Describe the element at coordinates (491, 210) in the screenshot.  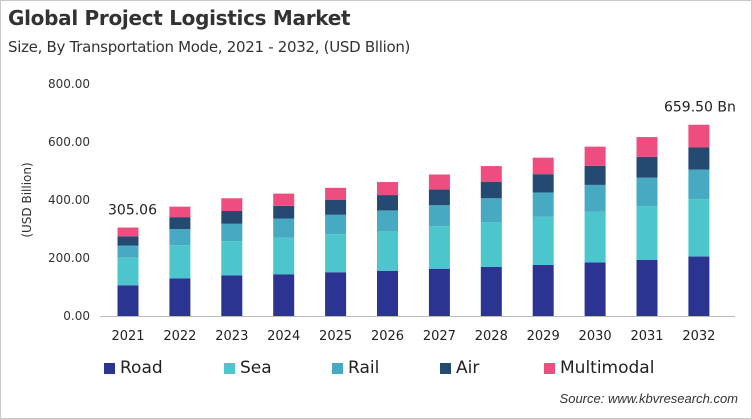
I see `bar-segment-rail-2028` at that location.